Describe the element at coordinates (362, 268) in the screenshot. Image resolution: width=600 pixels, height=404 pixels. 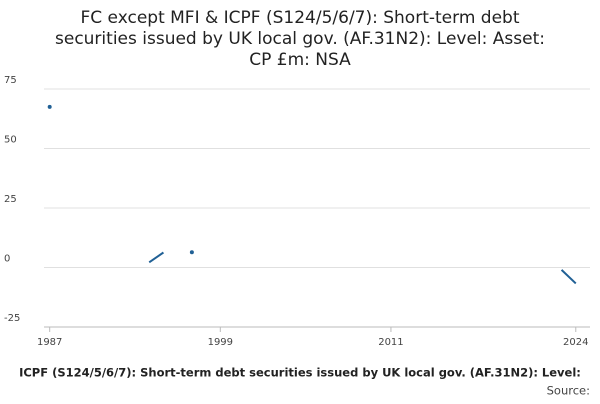
I see `line` at that location.